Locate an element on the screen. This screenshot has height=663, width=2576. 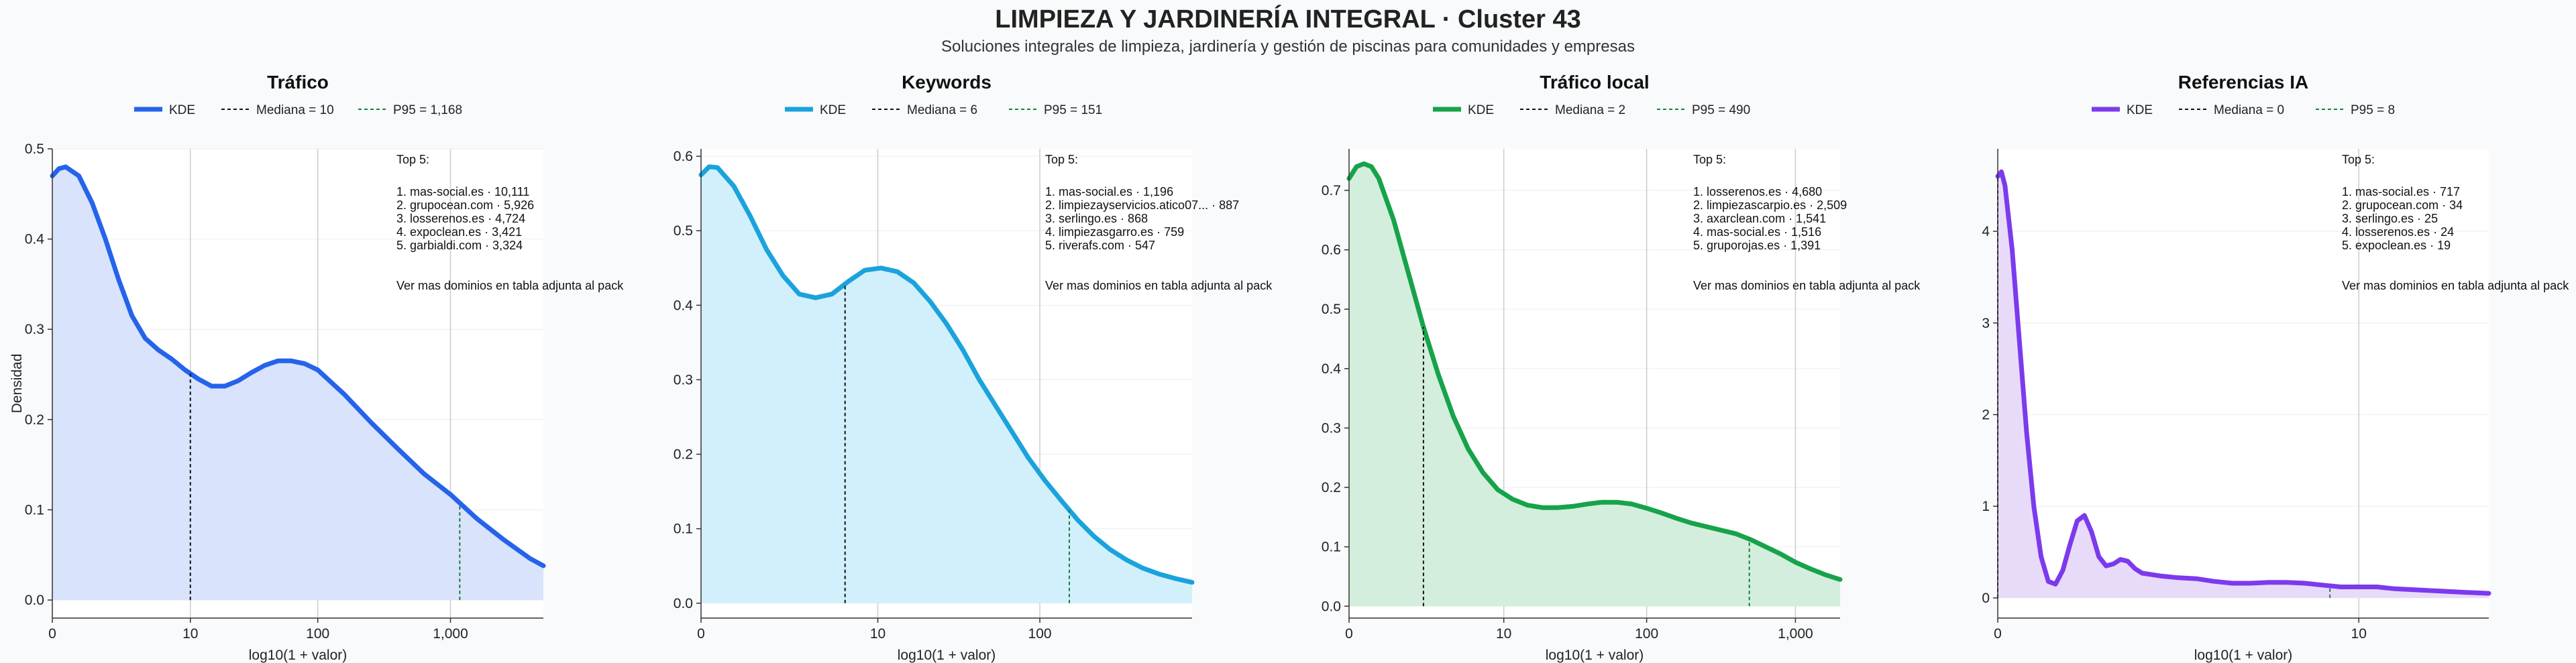
top5-item: 4. losserenos.es · 24 is located at coordinates (2398, 232).